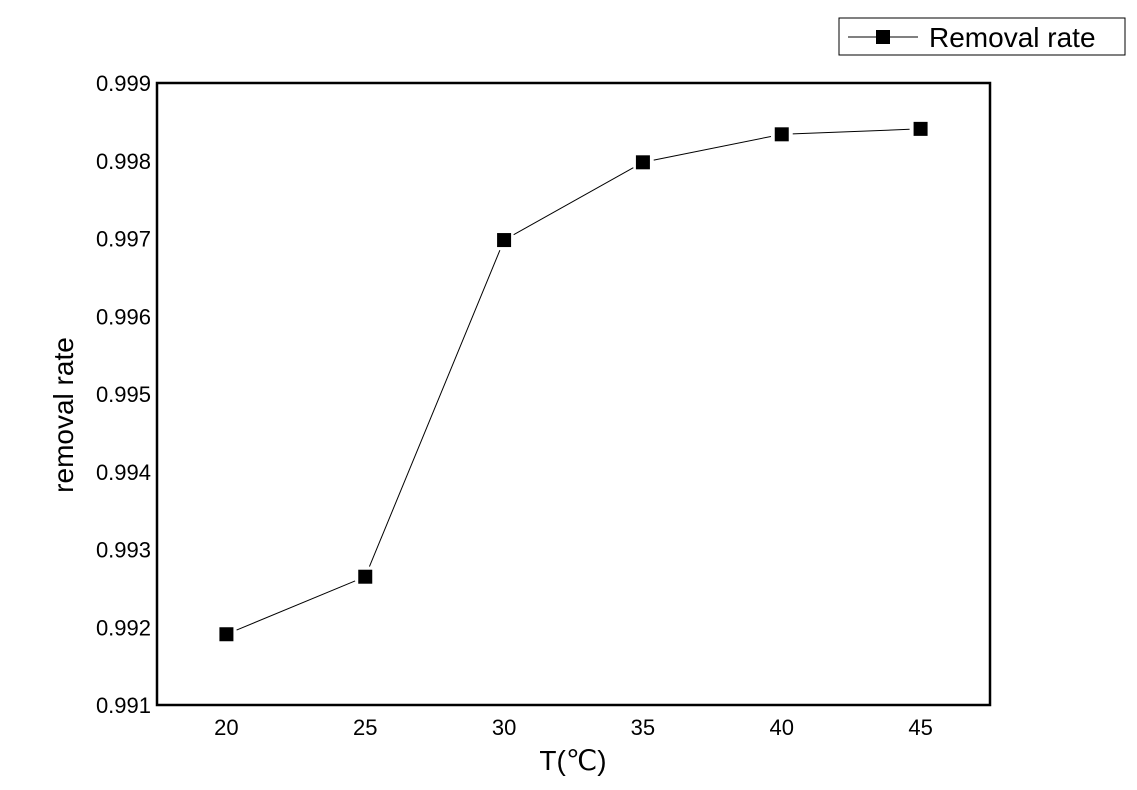 Image resolution: width=1137 pixels, height=790 pixels. Describe the element at coordinates (123, 627) in the screenshot. I see `y-tick-label: 0.992` at that location.